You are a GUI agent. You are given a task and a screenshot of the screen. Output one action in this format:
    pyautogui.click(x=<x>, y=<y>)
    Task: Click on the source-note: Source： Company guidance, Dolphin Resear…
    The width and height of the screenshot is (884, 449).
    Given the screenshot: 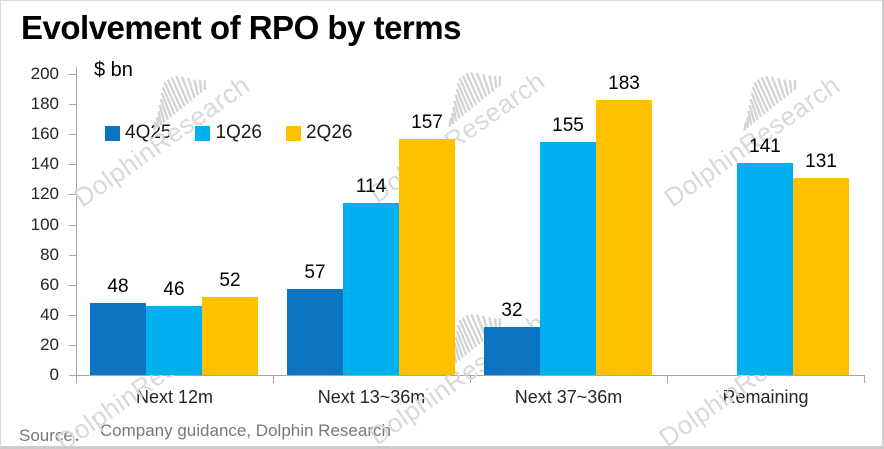 What is the action you would take?
    pyautogui.click(x=205, y=433)
    